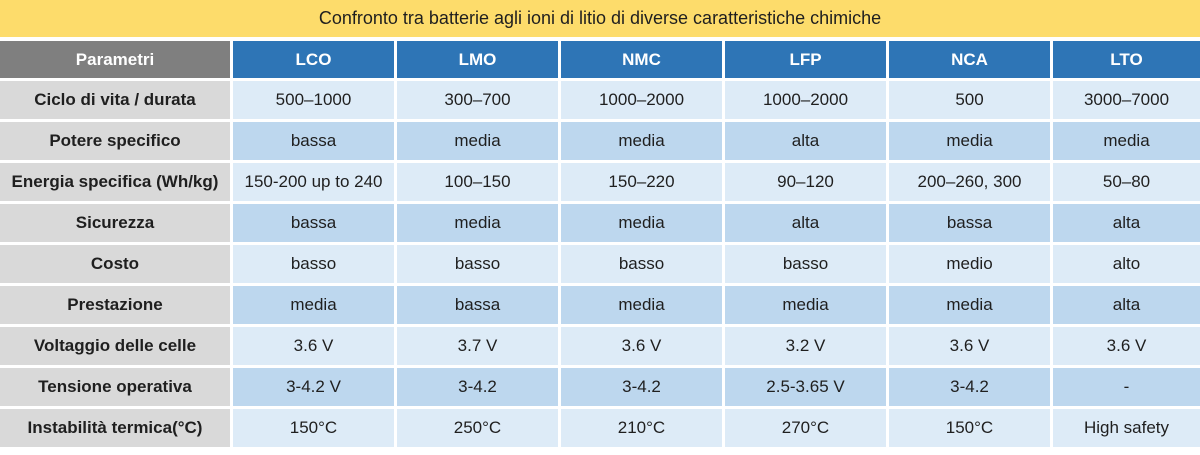  Describe the element at coordinates (479, 183) in the screenshot. I see `table-cell: 100–150` at that location.